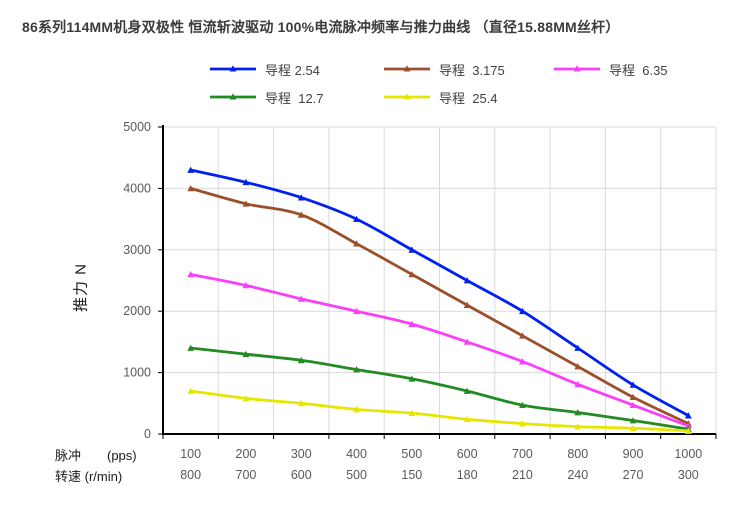 The image size is (750, 518). Describe the element at coordinates (441, 454) in the screenshot. I see `x-tick-labels-pps: 100 200 300 400 500 600 700 800 900 1000` at that location.